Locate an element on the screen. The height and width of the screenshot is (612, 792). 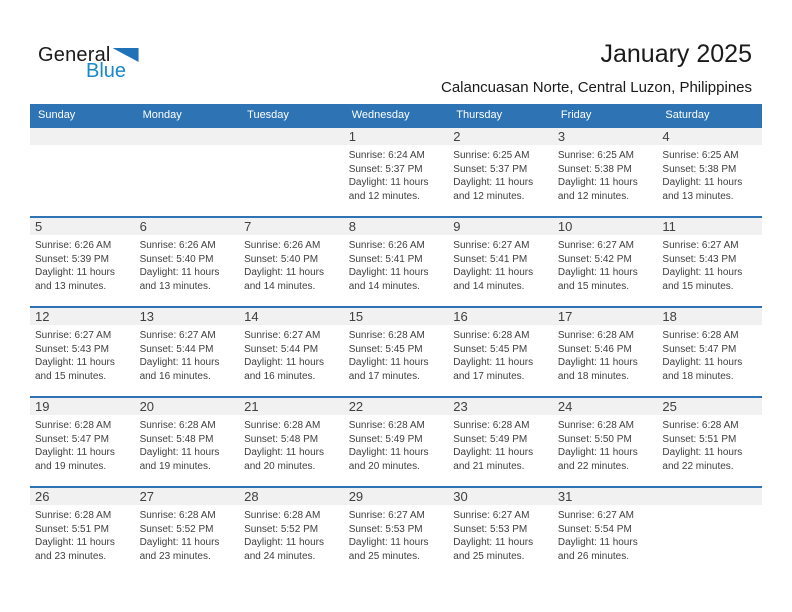
day-cell is located at coordinates (709, 540).